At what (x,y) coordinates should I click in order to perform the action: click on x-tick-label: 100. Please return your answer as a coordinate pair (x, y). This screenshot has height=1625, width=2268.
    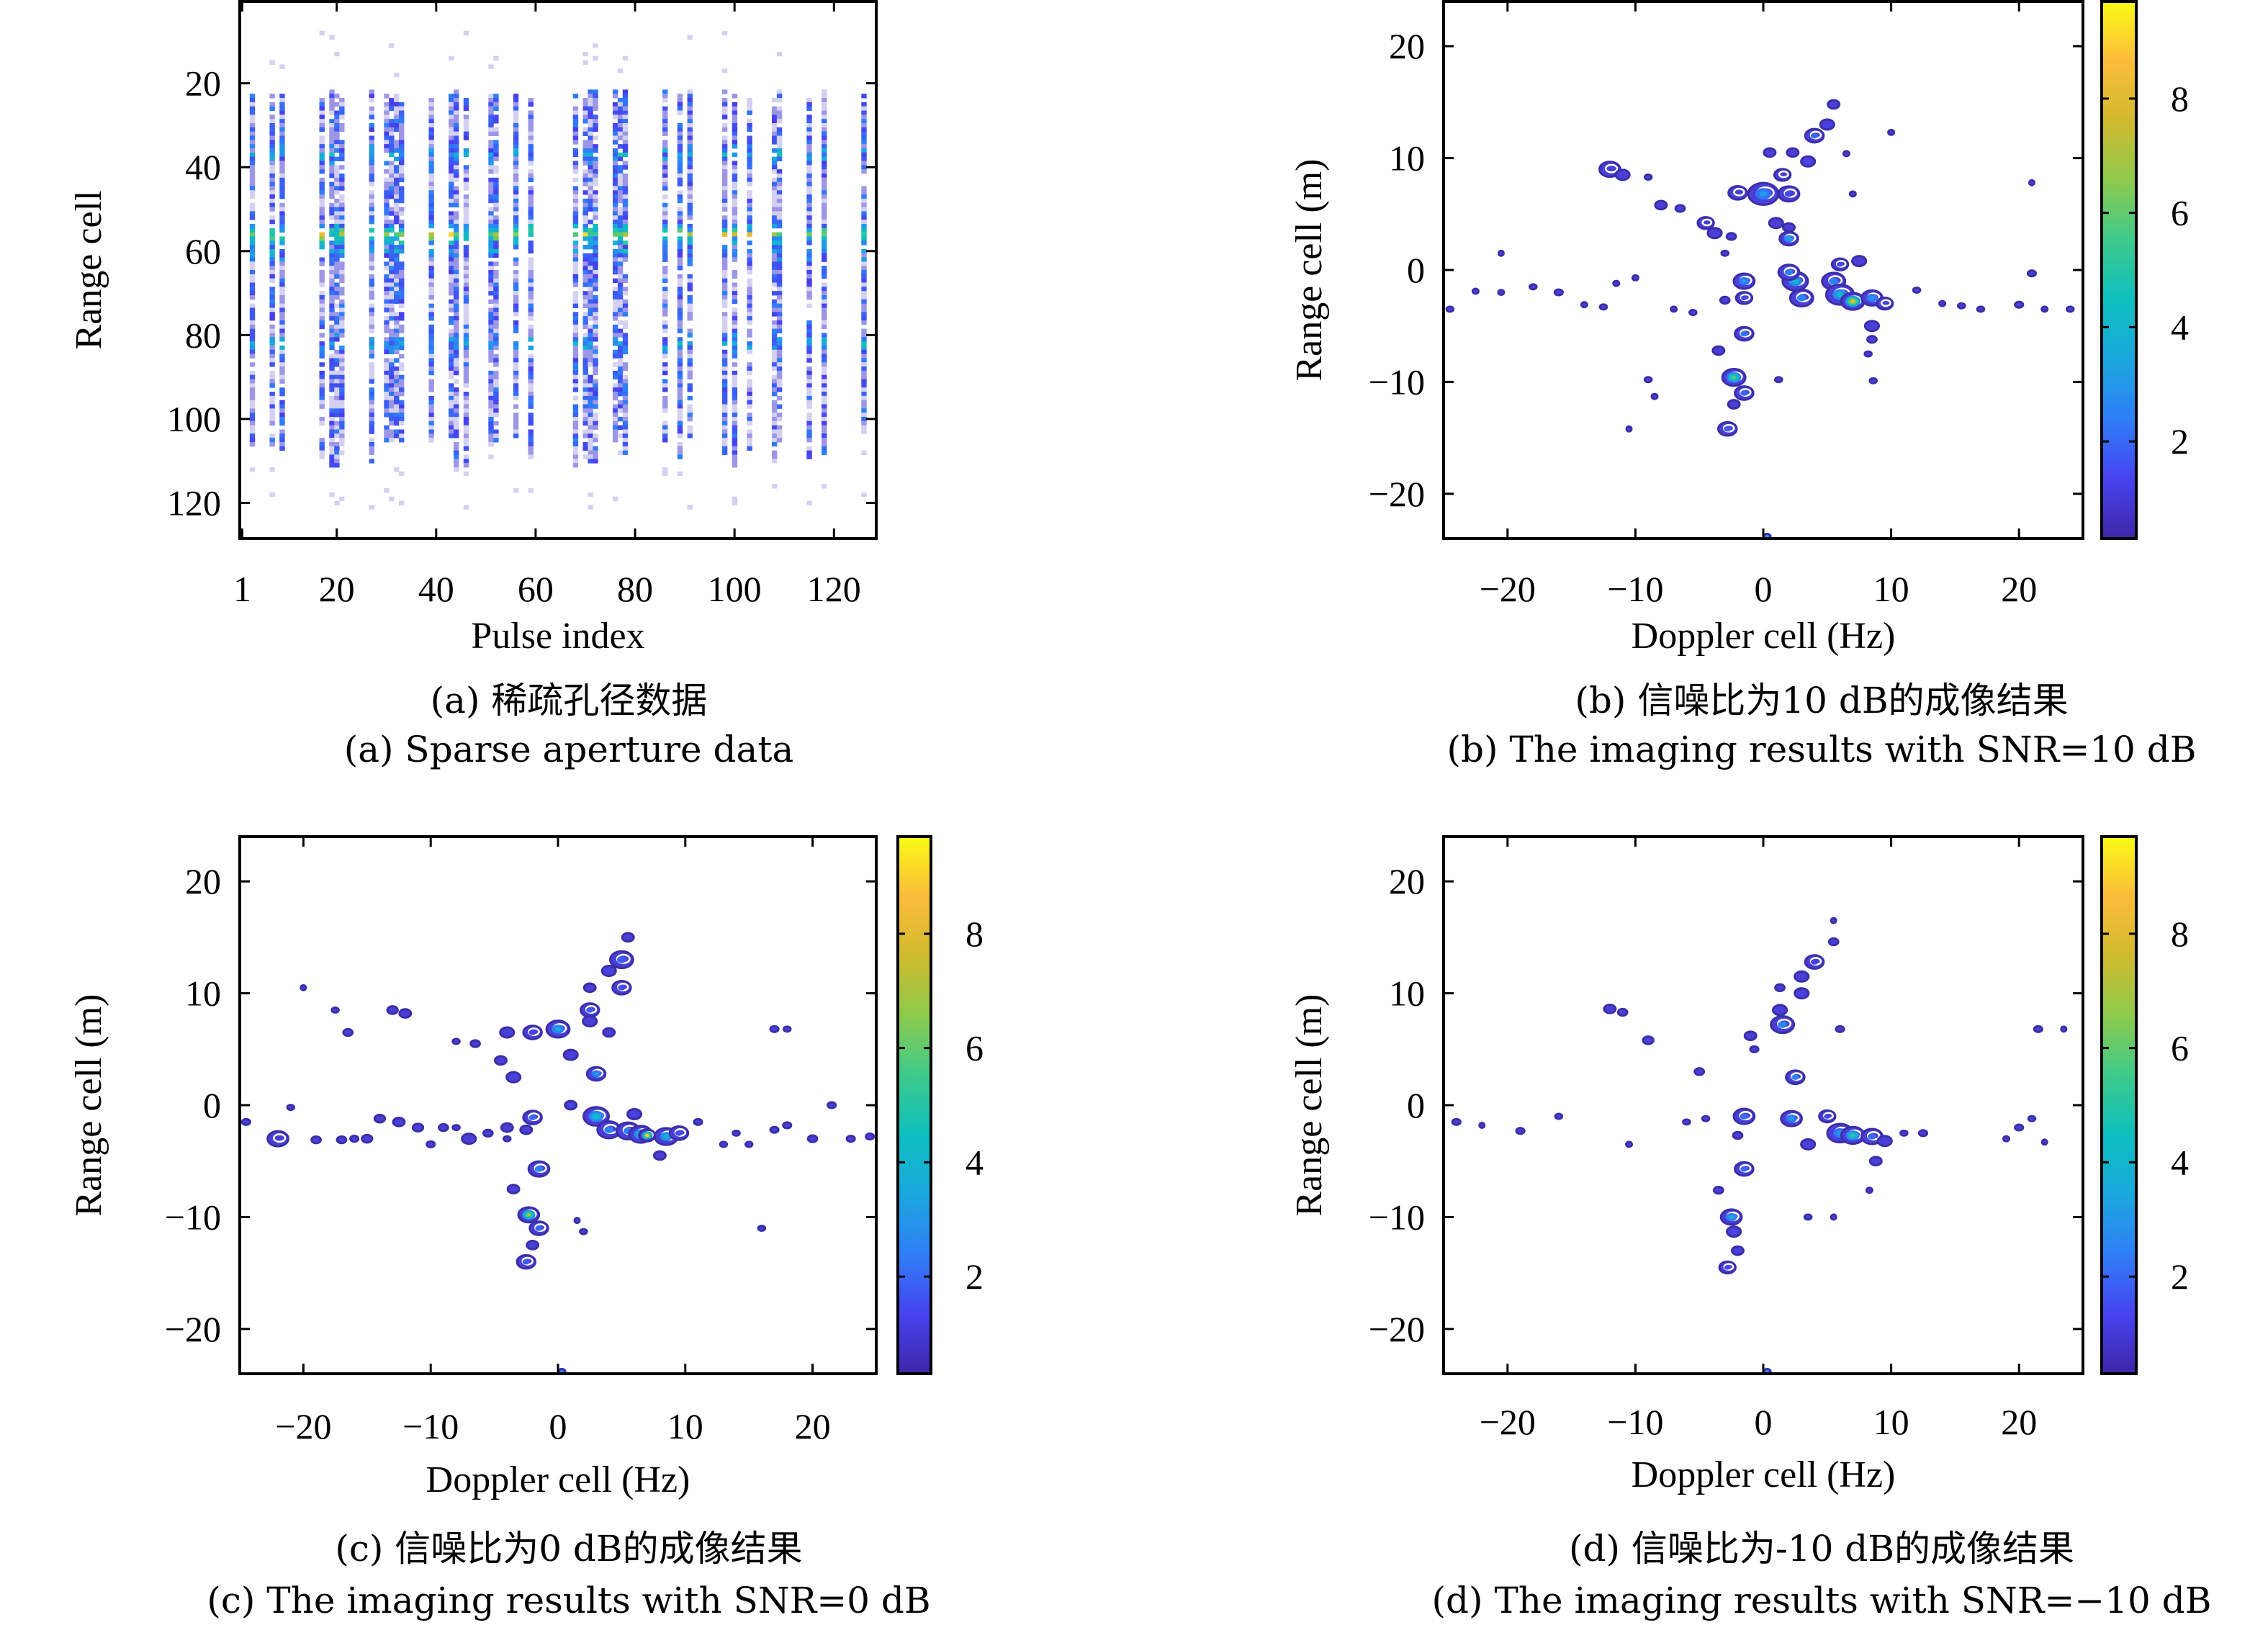
    Looking at the image, I should click on (735, 589).